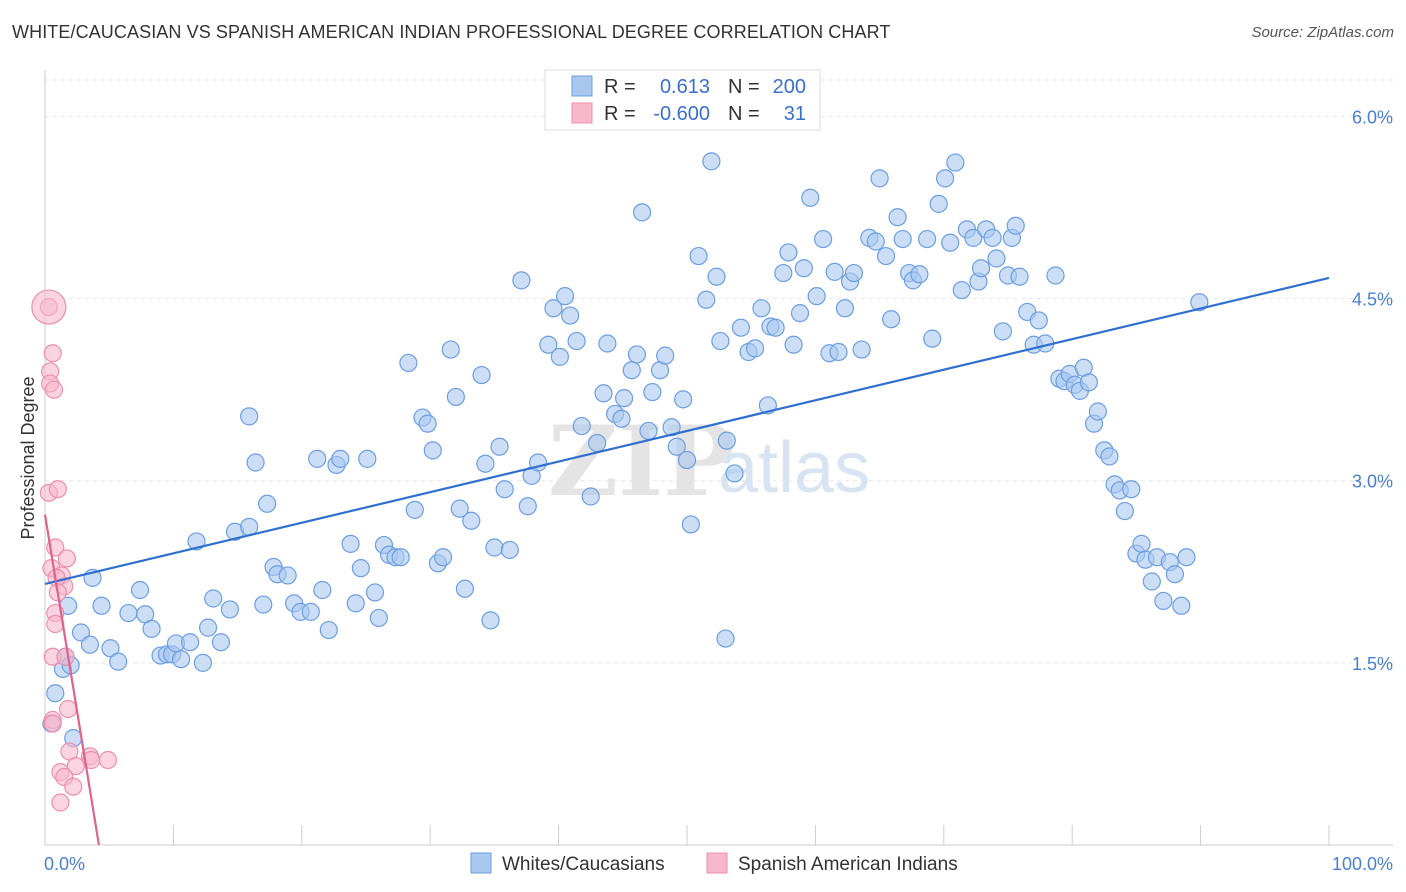 The height and width of the screenshot is (892, 1406). What do you see at coordinates (789, 87) in the screenshot?
I see `legend-n-value-1: 200` at bounding box center [789, 87].